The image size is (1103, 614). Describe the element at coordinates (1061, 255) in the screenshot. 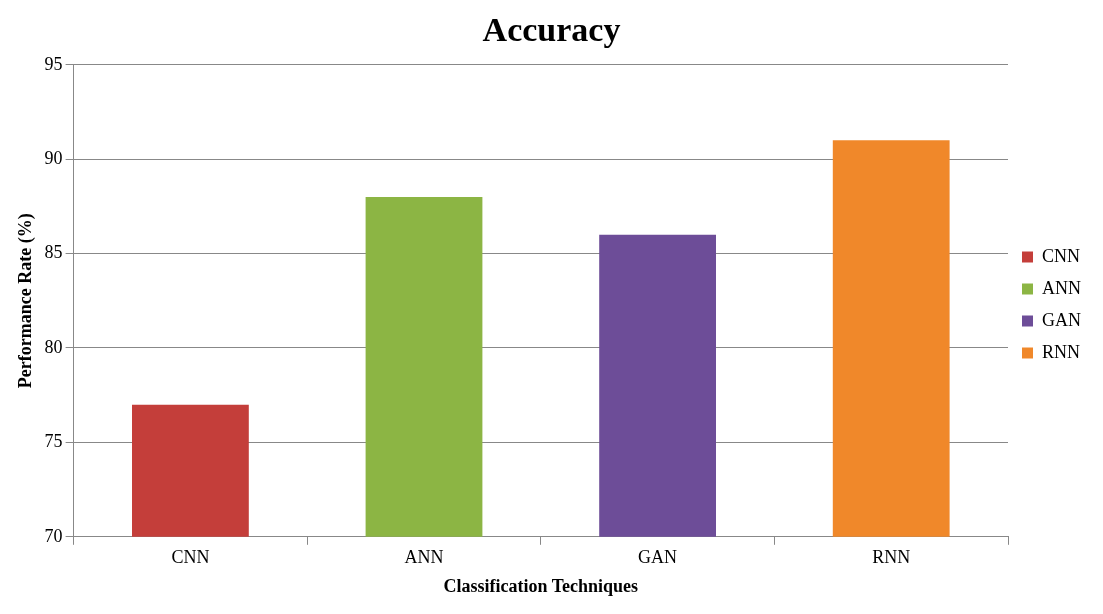

I see `legend-label: CNN` at that location.